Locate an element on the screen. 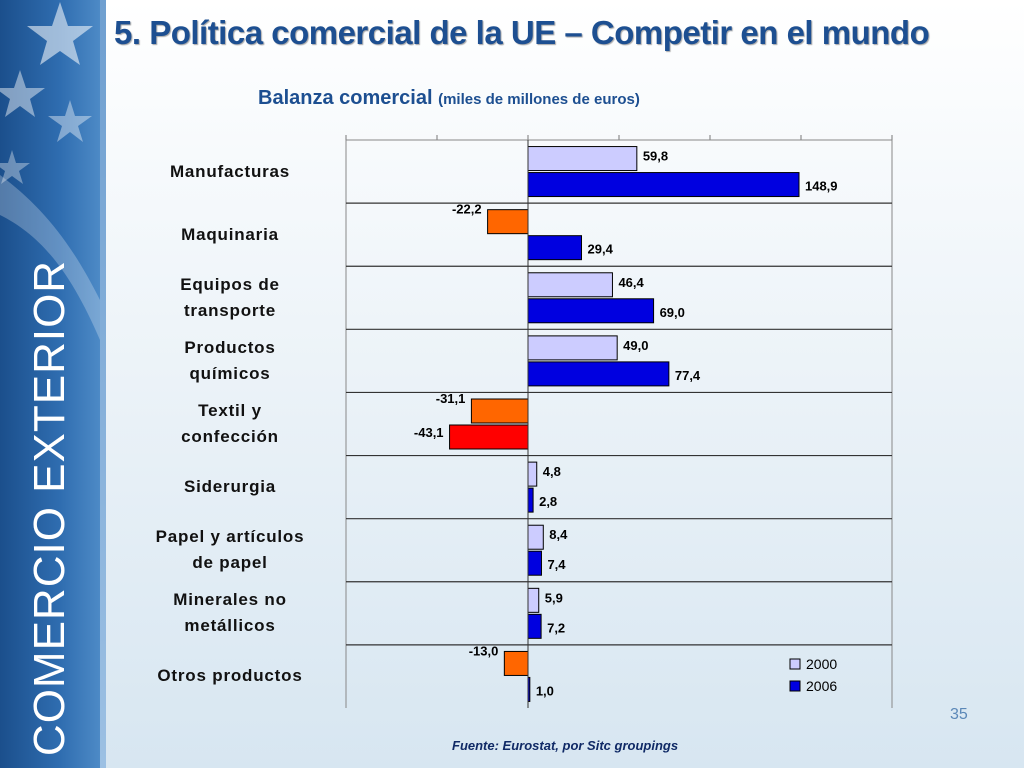 The width and height of the screenshot is (1024, 768). category-label-line: Papel y artículos is located at coordinates (230, 537).